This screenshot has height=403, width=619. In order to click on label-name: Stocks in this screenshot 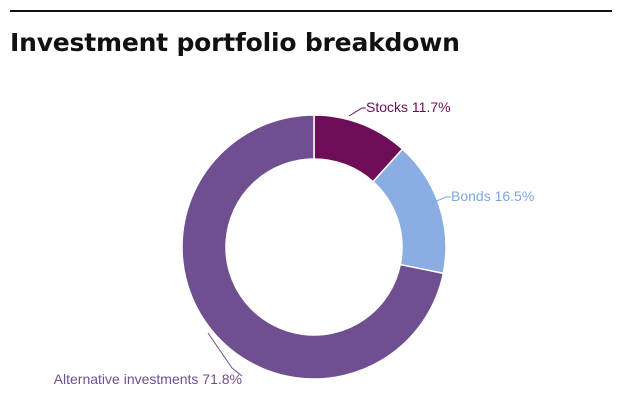, I will do `click(387, 107)`.